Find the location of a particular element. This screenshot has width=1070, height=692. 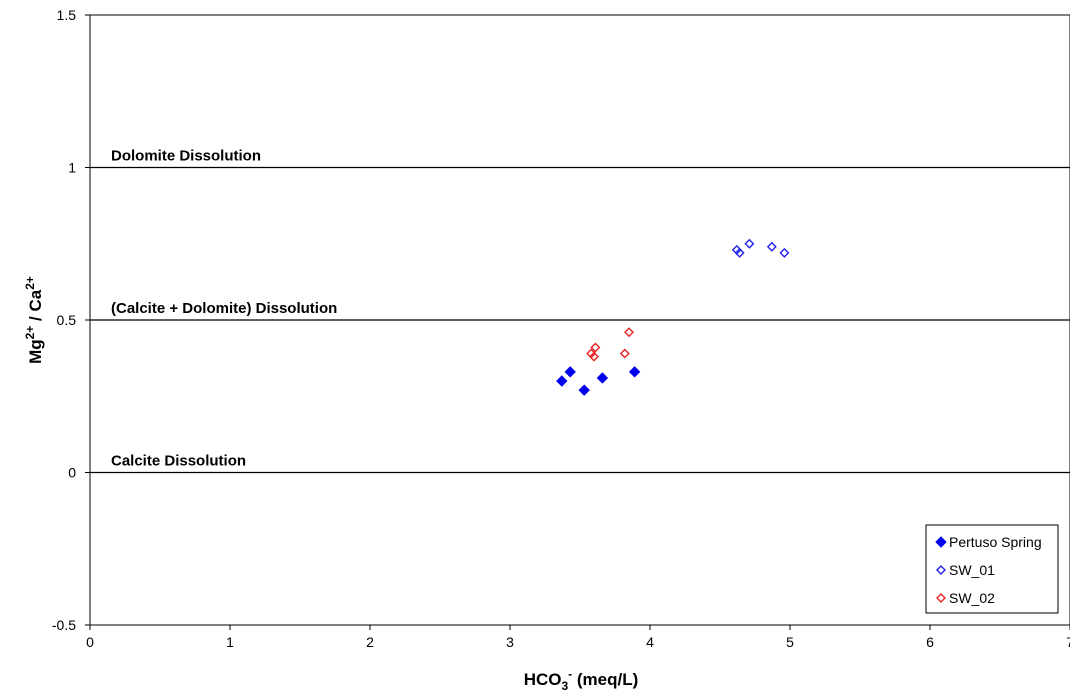

y-tick-label: 1 is located at coordinates (72, 168).